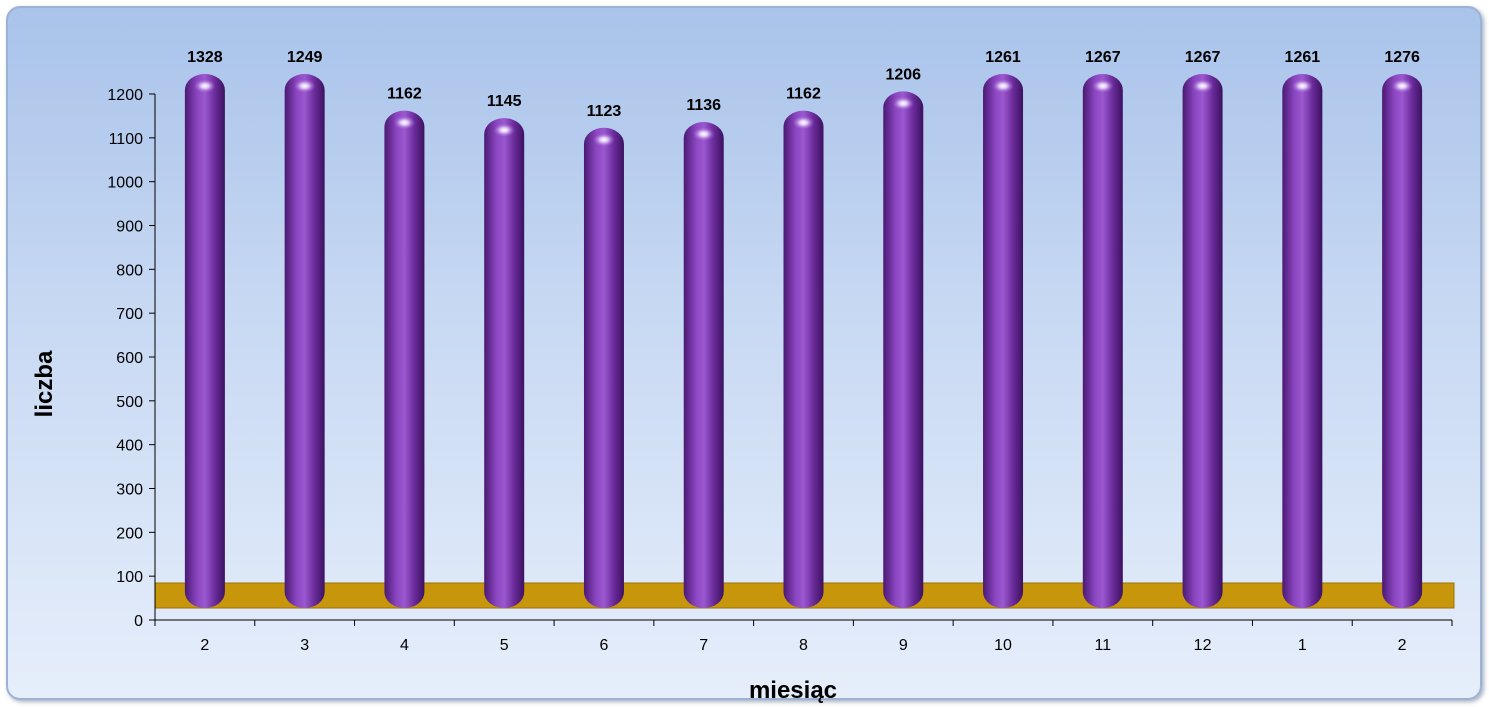 This screenshot has height=707, width=1489. Describe the element at coordinates (304, 645) in the screenshot. I see `x-tick-label: 3` at that location.